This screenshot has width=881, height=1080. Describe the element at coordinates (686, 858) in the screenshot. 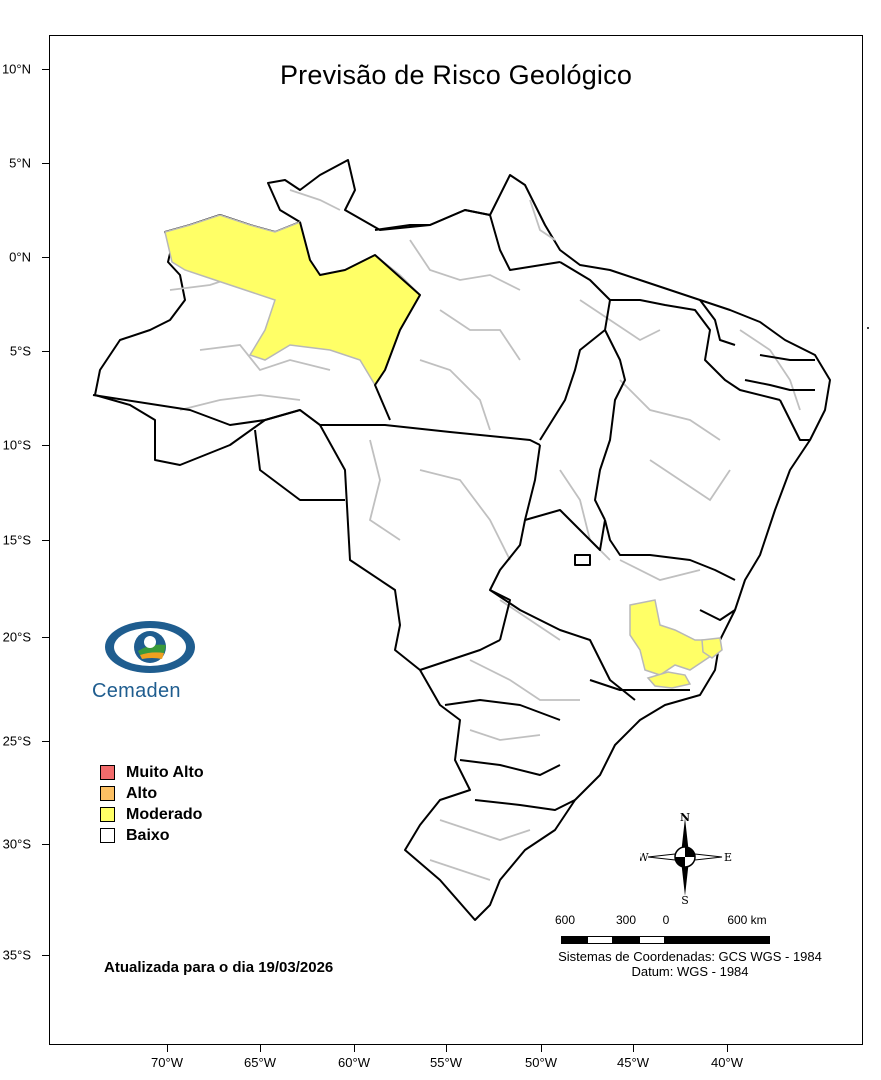

I see `compass-rose-icon: N S E W` at that location.